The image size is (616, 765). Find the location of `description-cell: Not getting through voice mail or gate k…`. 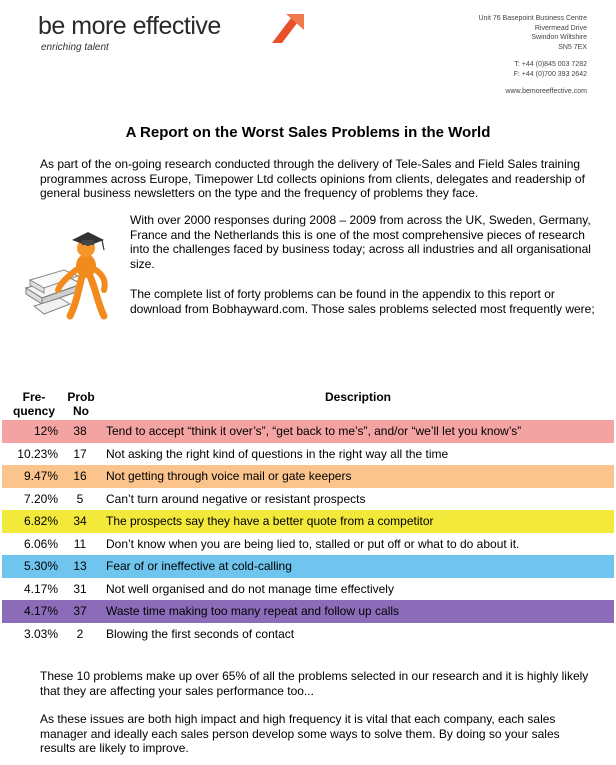

description-cell: Not getting through voice mail or gate k… is located at coordinates (229, 476).